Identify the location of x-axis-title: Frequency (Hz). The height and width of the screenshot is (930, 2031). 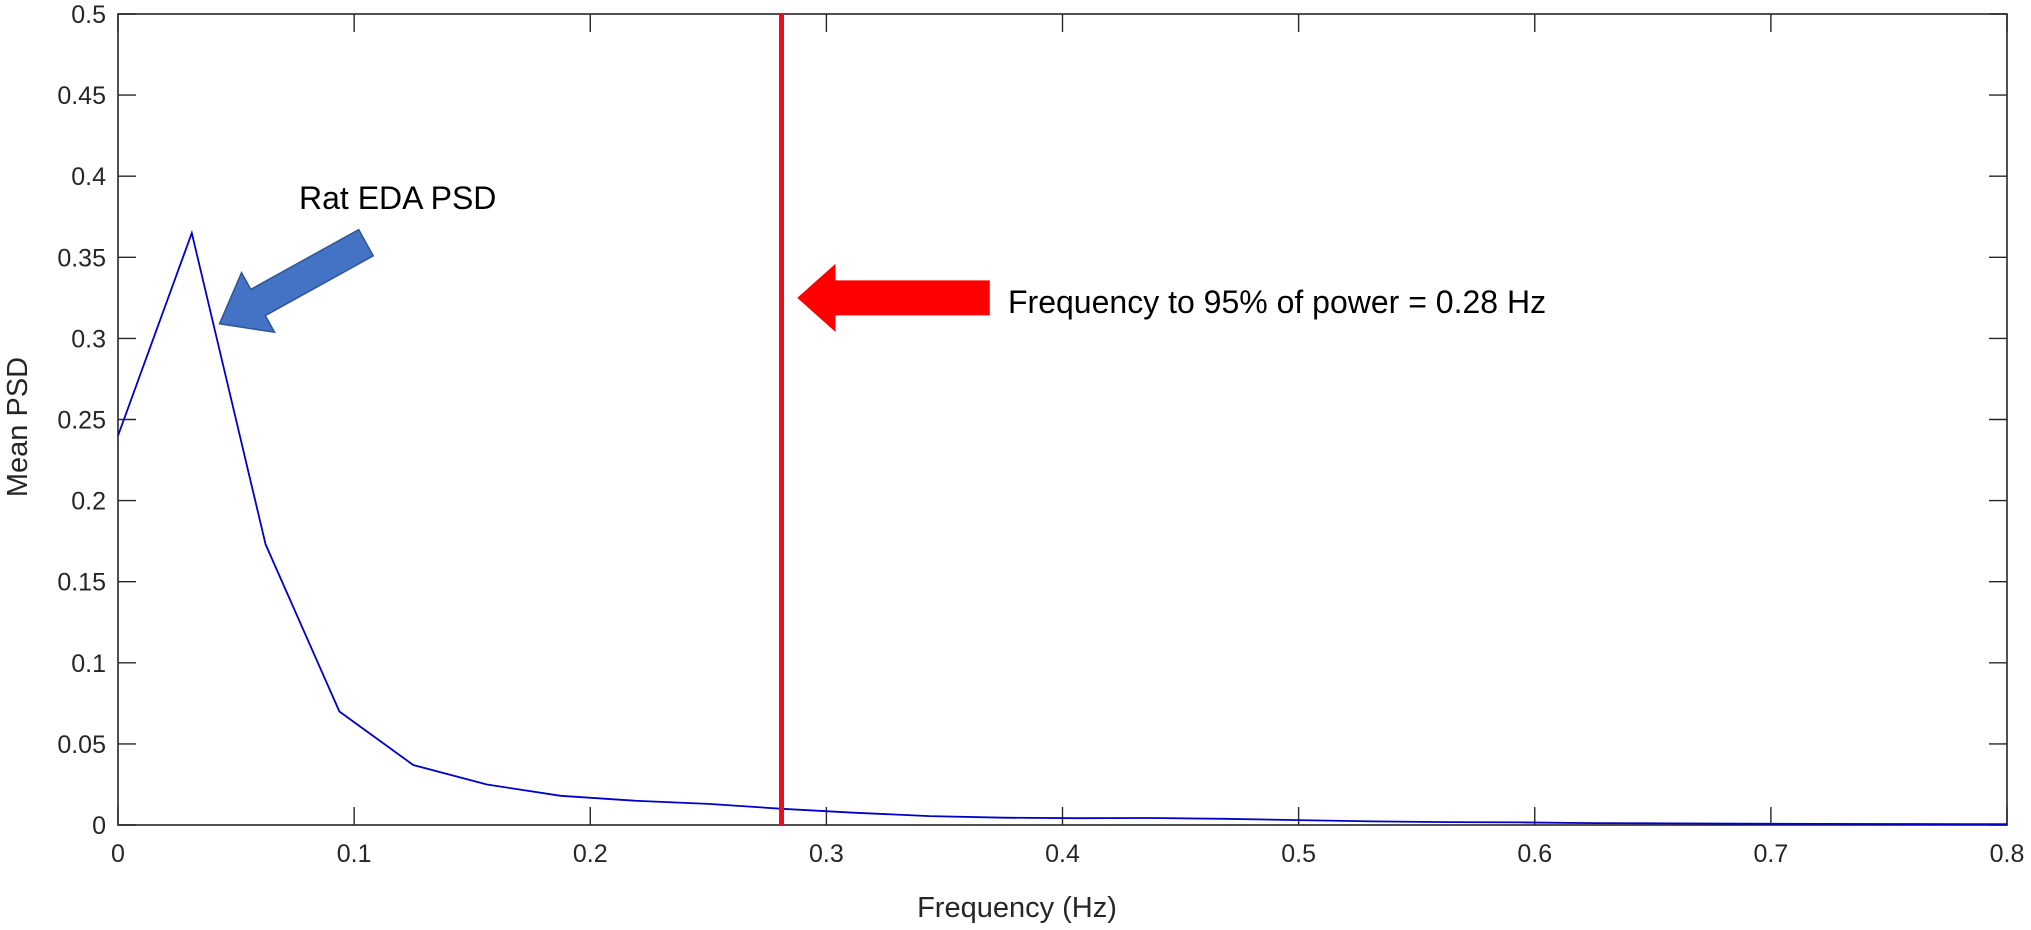
(1017, 908).